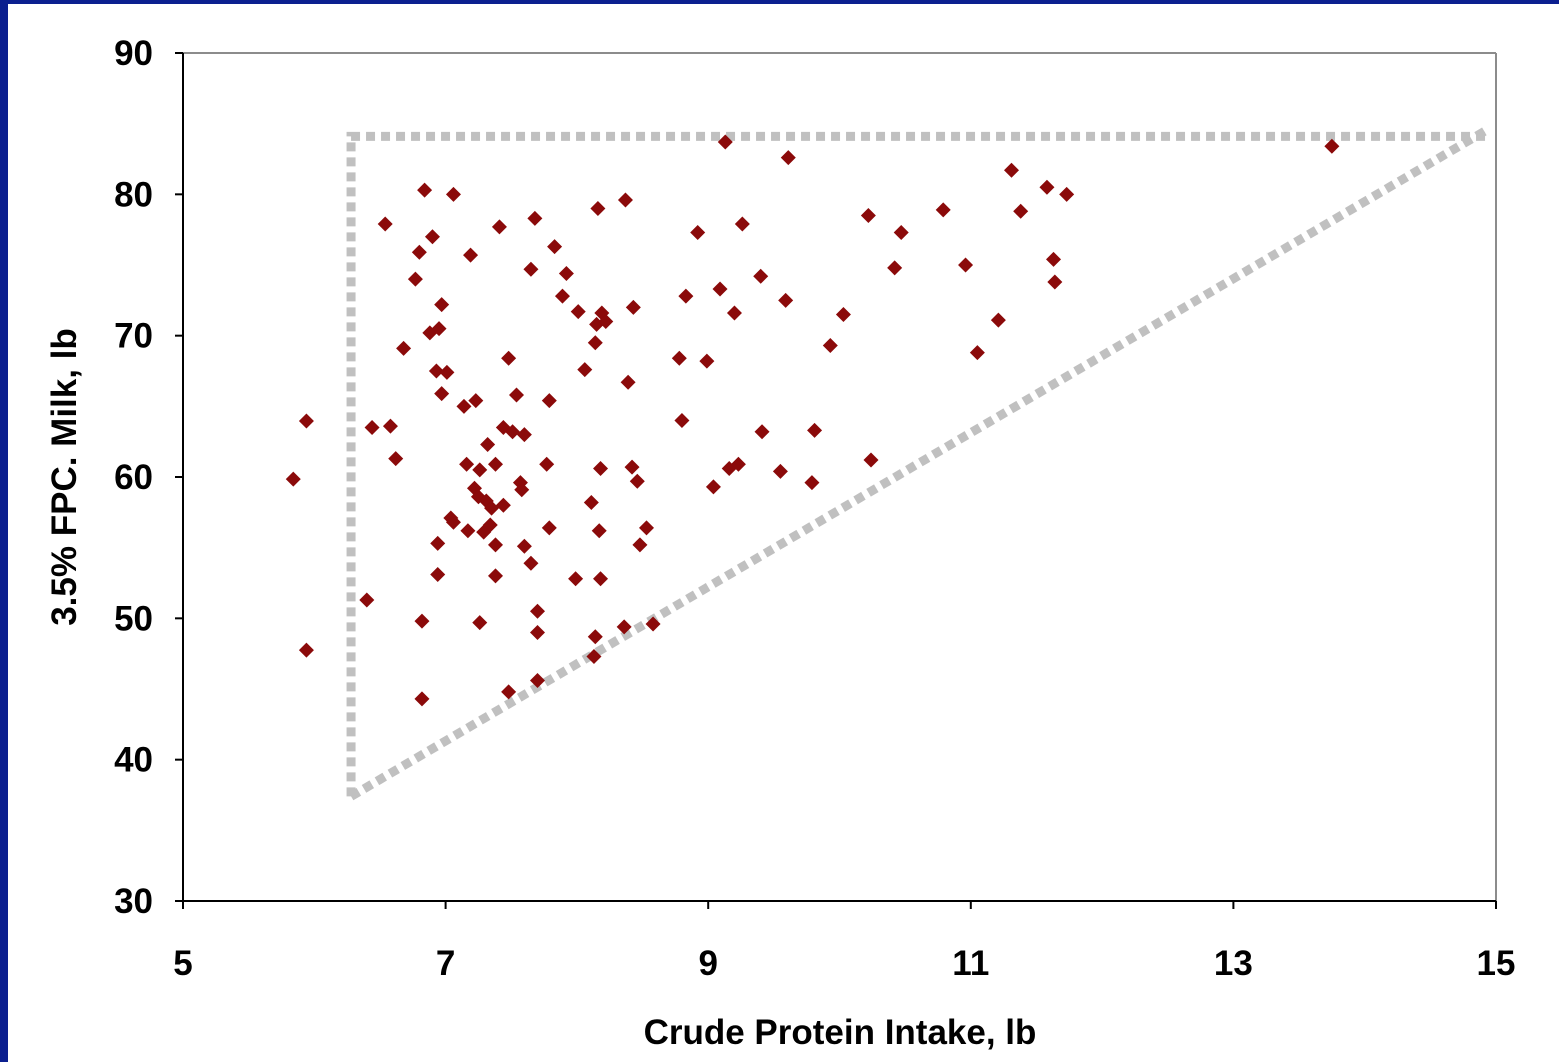 This screenshot has width=1559, height=1062. Describe the element at coordinates (1496, 963) in the screenshot. I see `x-tick-label: 15` at that location.